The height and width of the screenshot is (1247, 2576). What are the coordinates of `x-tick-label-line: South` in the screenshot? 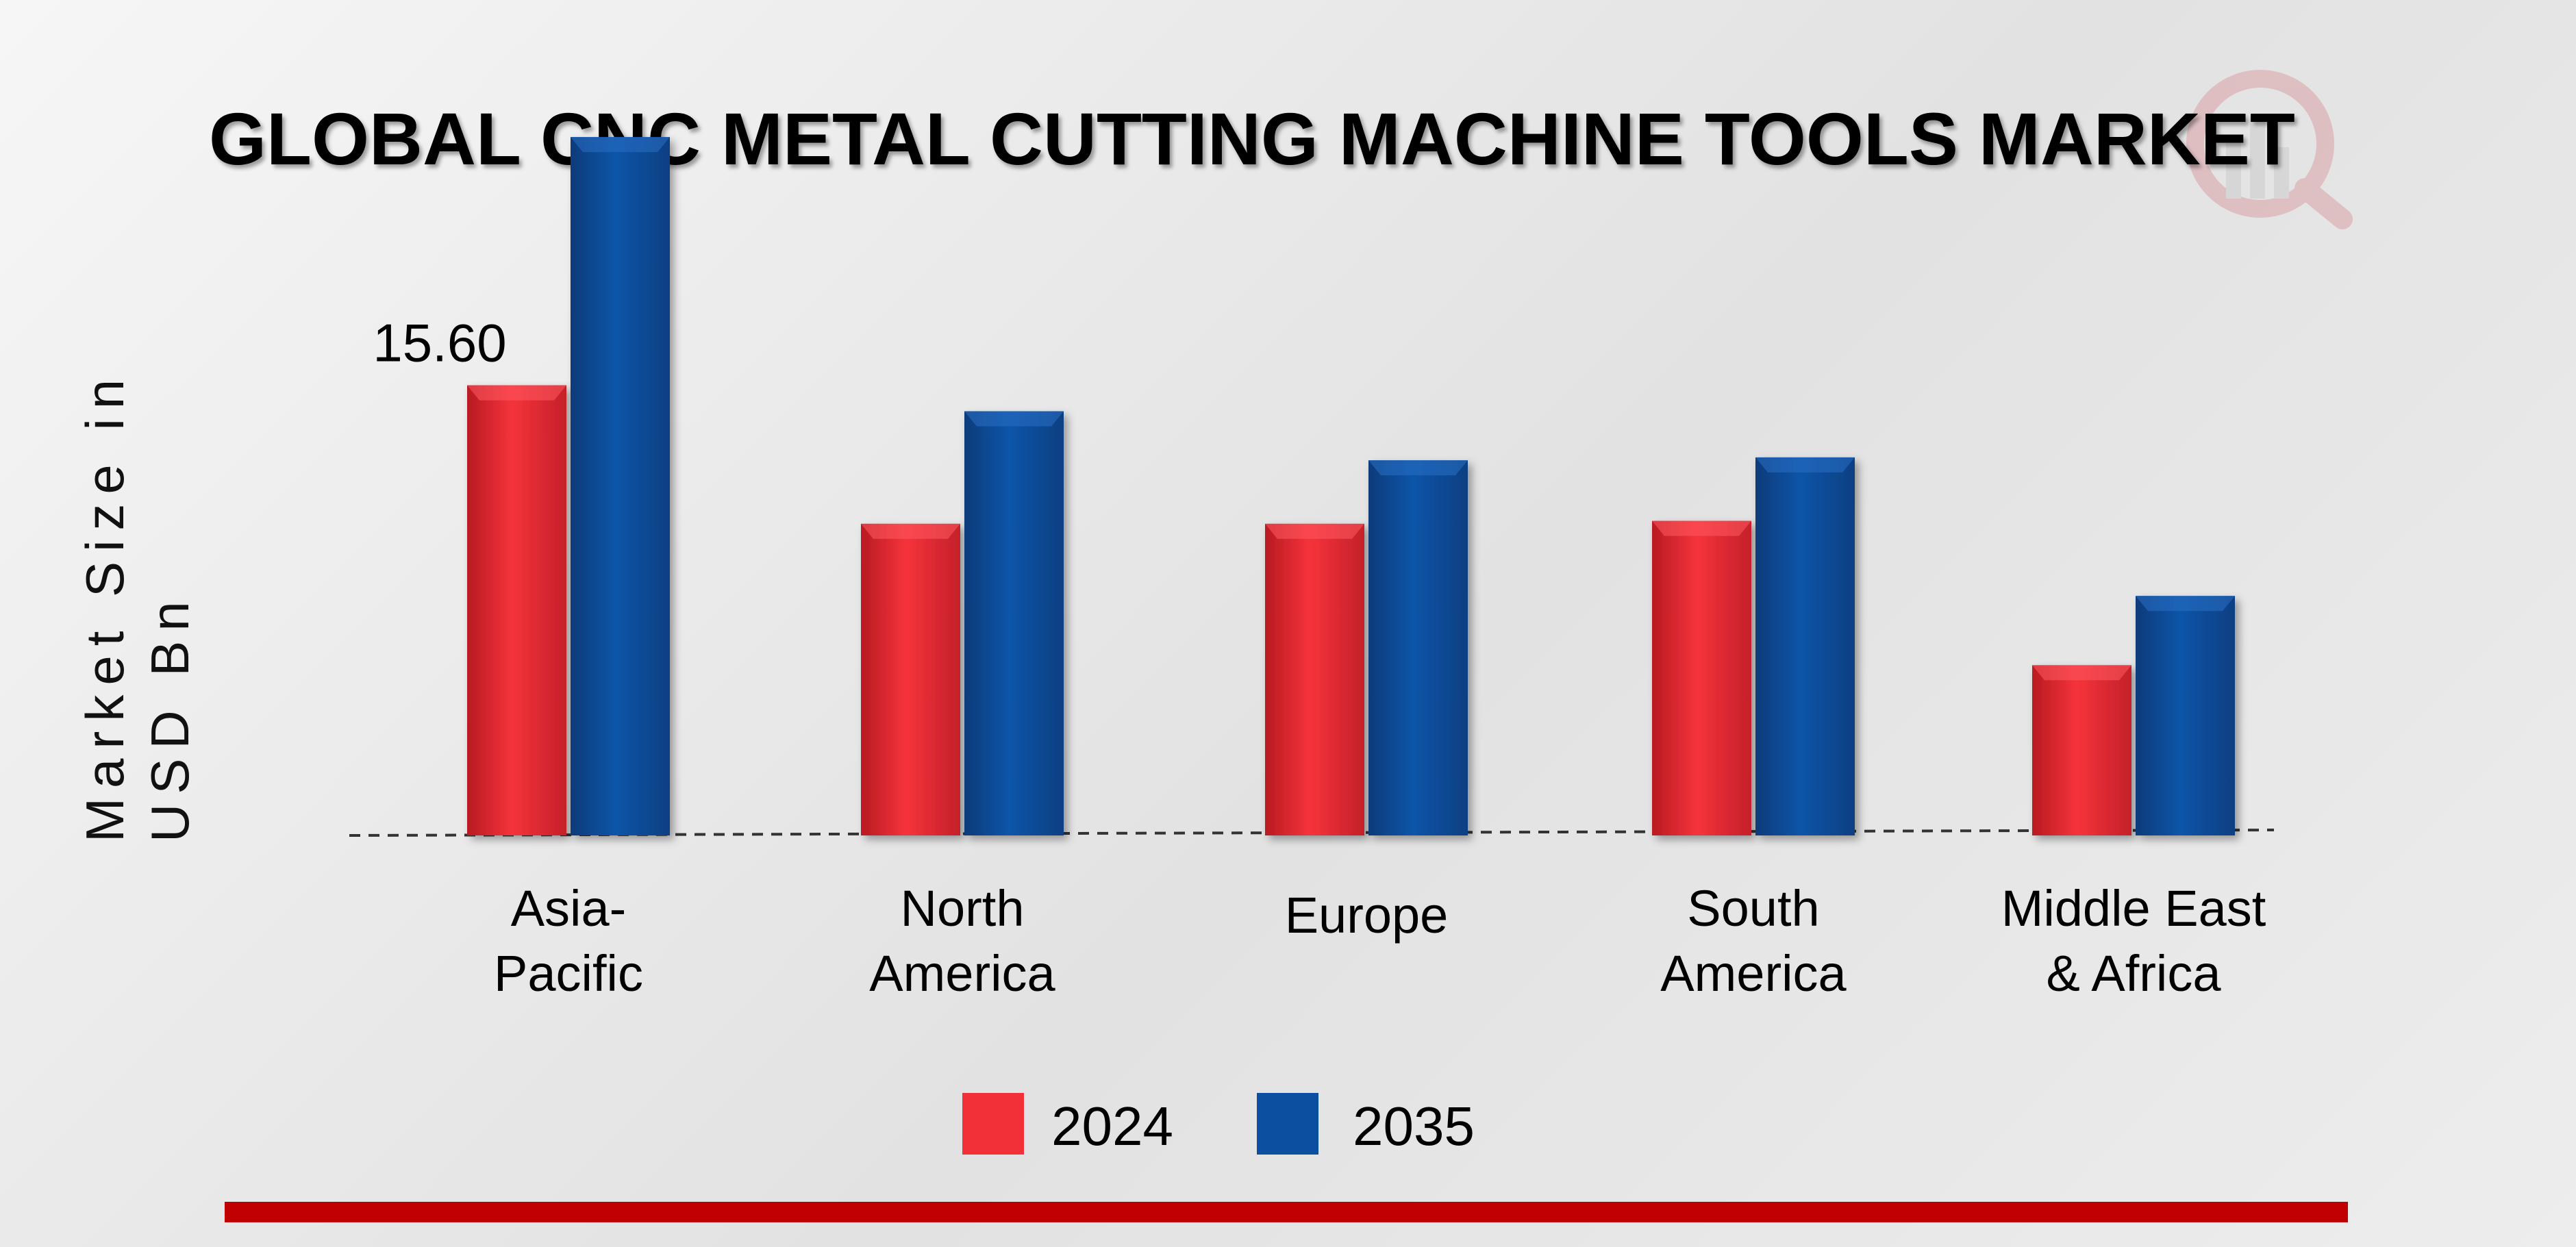 It's located at (1753, 908).